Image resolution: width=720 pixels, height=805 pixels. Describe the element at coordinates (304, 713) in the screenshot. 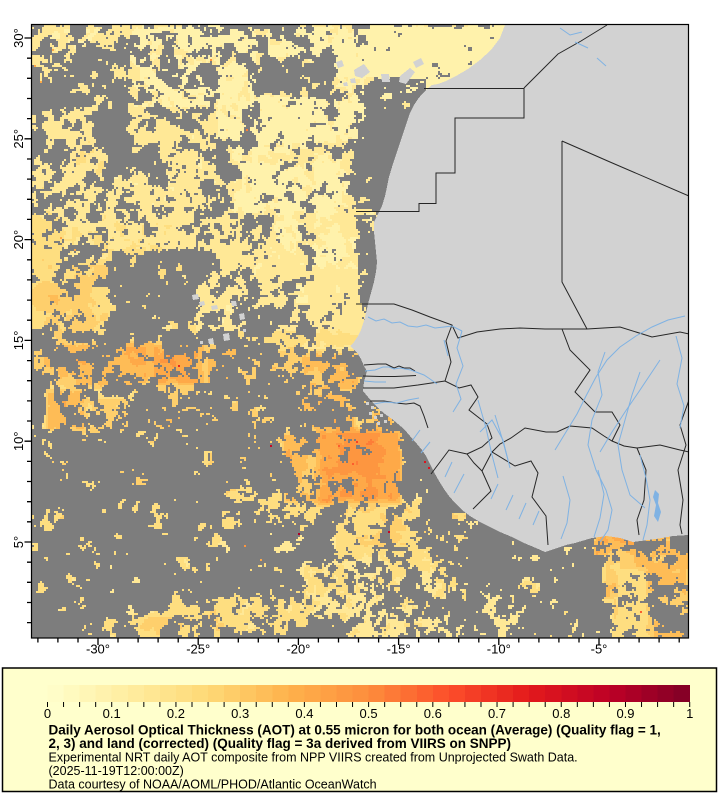

I see `svg-text: 0.4` at that location.